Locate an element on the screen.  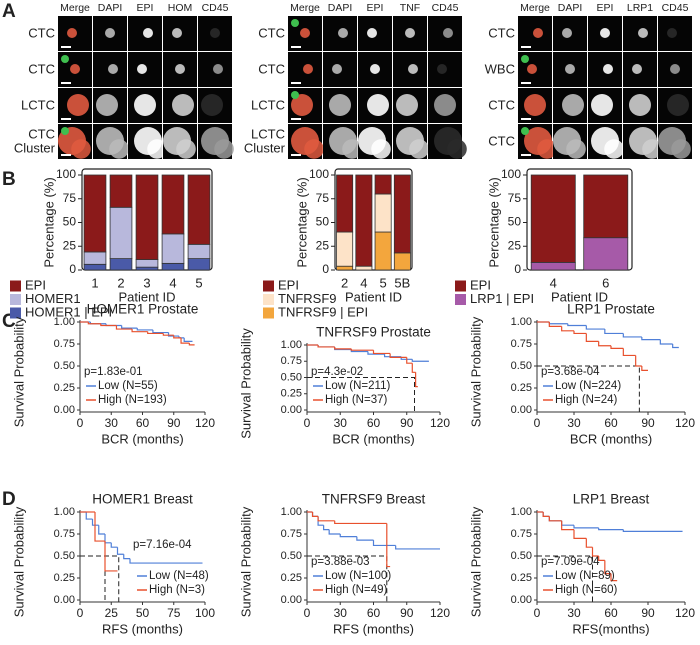
x-tick-label: 30 is located at coordinates (341, 423).